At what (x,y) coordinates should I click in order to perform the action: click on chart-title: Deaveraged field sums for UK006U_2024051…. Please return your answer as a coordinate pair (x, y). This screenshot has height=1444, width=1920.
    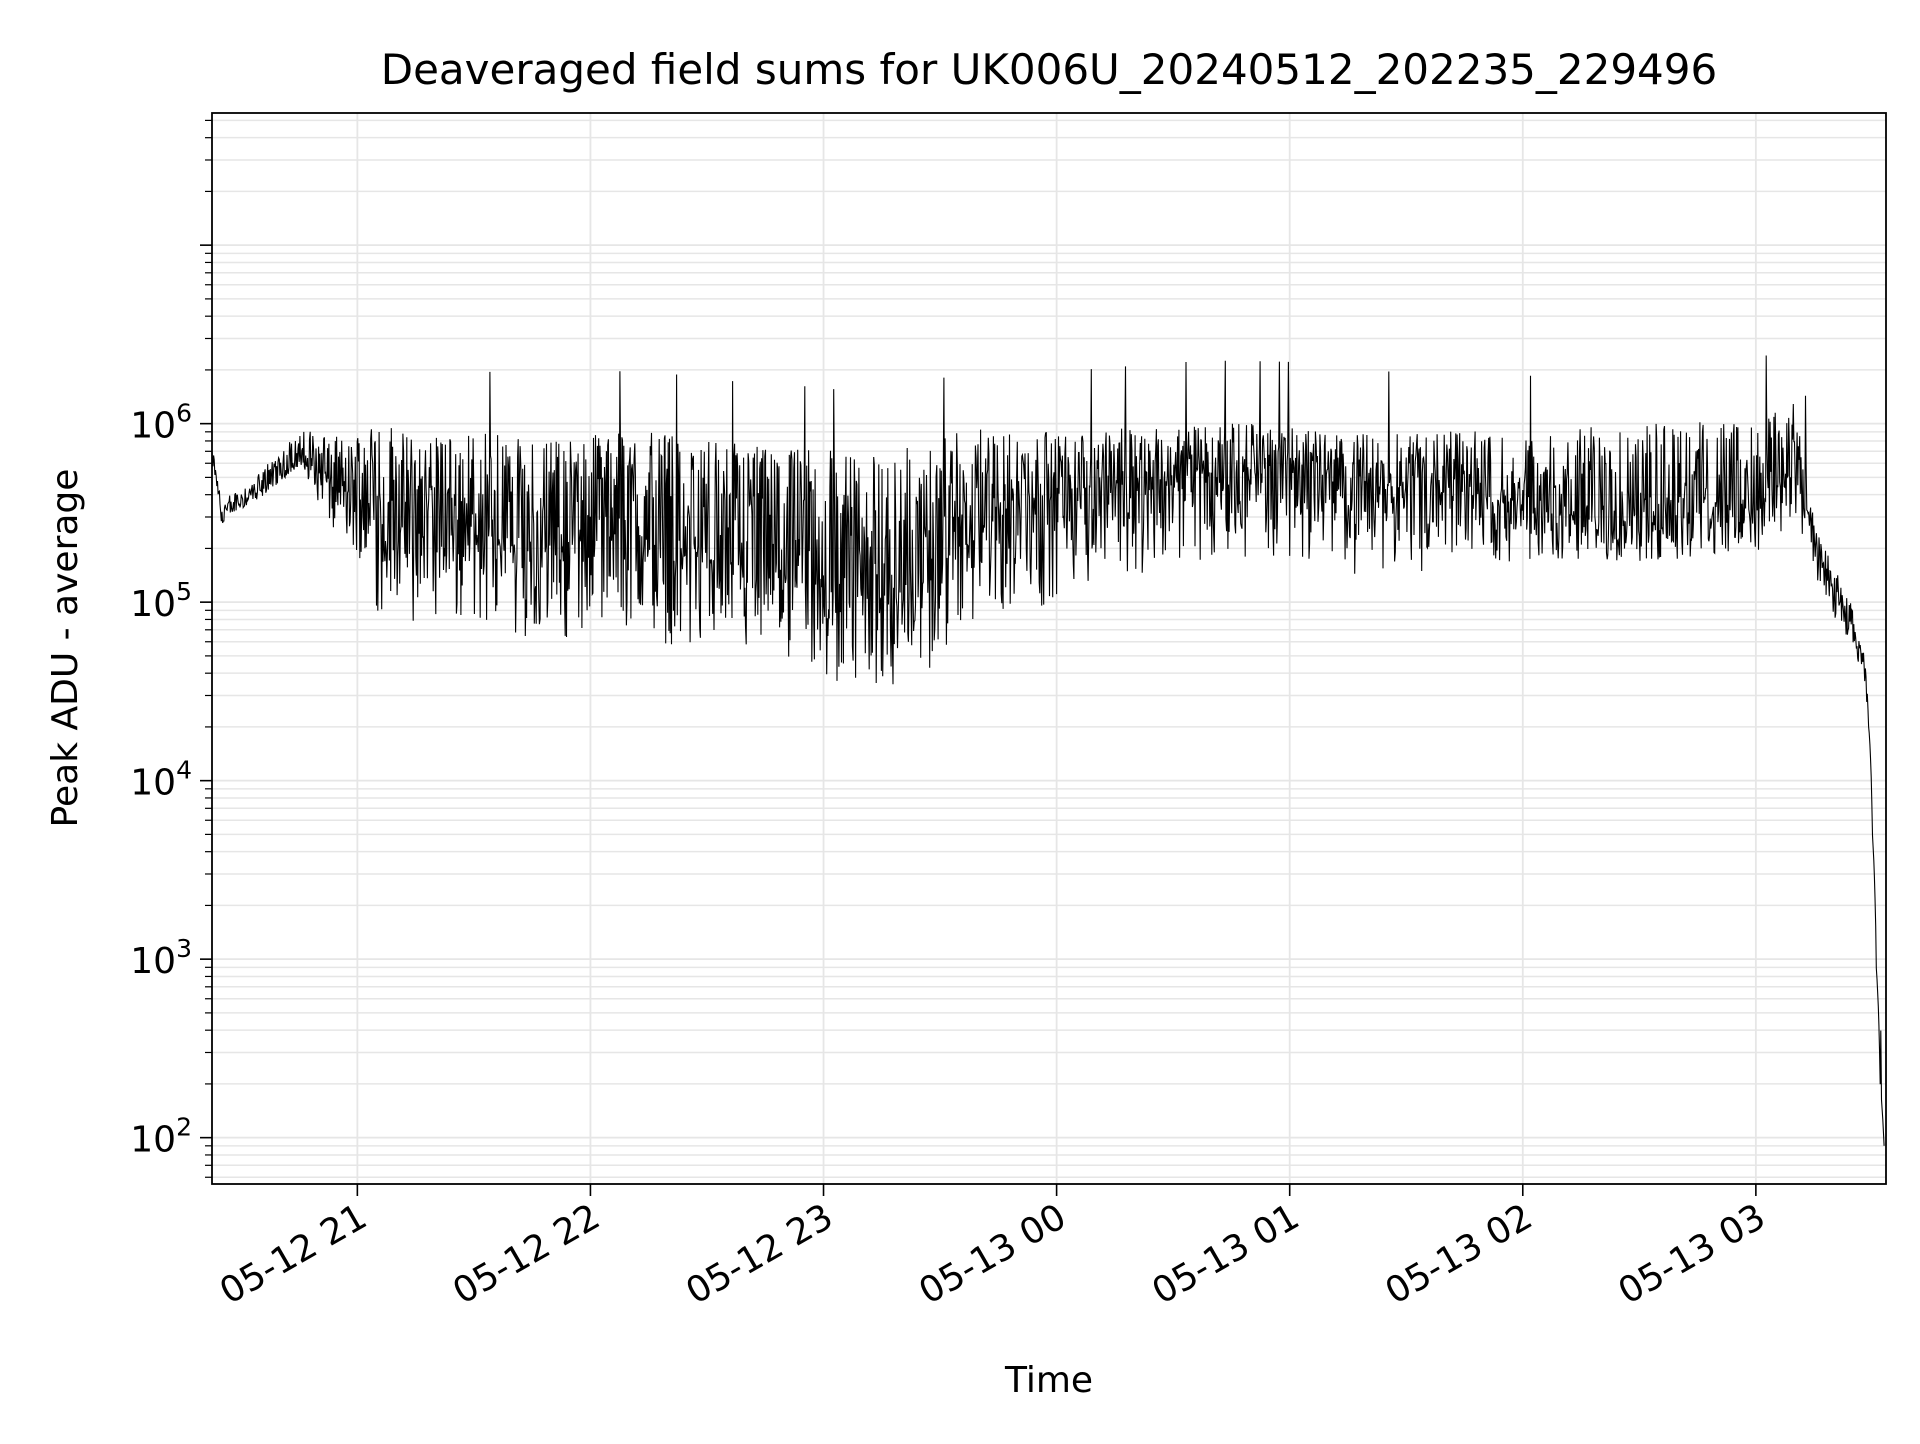
    Looking at the image, I should click on (1049, 69).